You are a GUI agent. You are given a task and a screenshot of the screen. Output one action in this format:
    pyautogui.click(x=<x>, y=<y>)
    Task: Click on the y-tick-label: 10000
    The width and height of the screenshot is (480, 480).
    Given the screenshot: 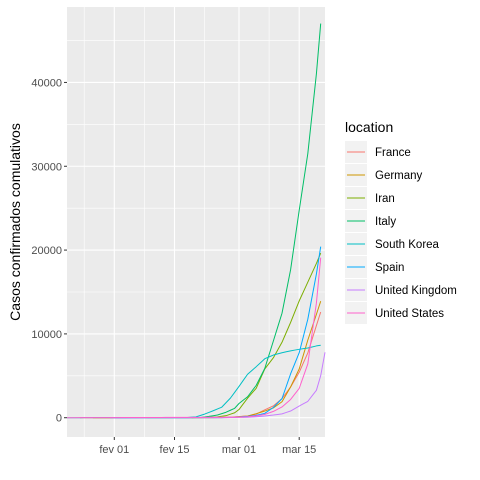 What is the action you would take?
    pyautogui.click(x=46, y=335)
    